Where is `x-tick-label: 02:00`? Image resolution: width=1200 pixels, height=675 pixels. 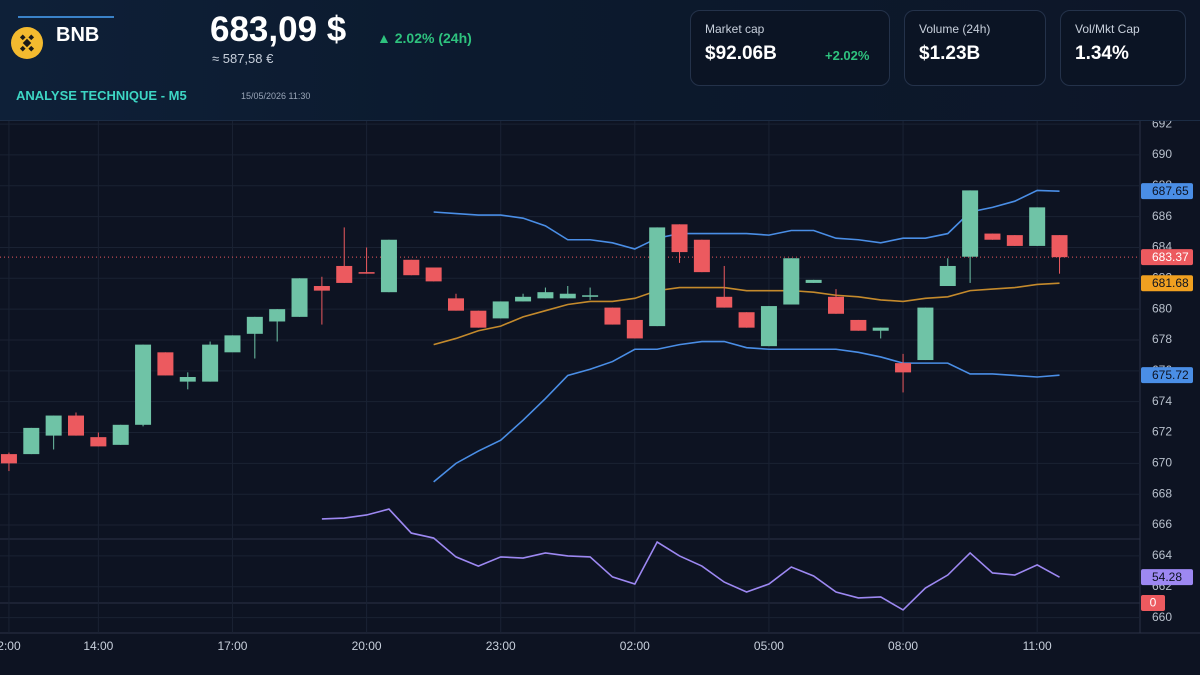 x-tick-label: 02:00 is located at coordinates (635, 646).